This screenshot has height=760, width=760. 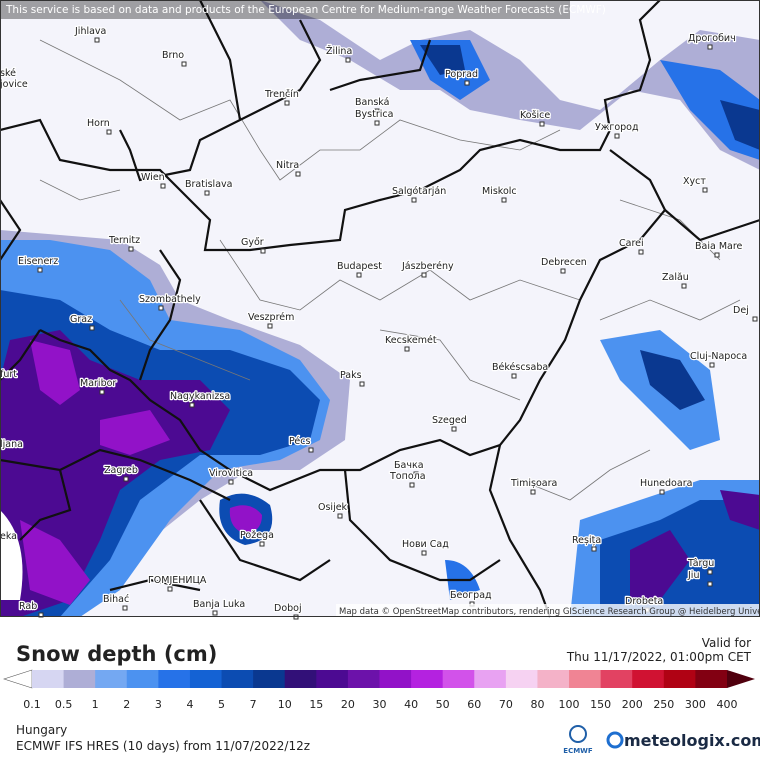 What do you see at coordinates (600, 704) in the screenshot?
I see `scale-label: 150` at bounding box center [600, 704].